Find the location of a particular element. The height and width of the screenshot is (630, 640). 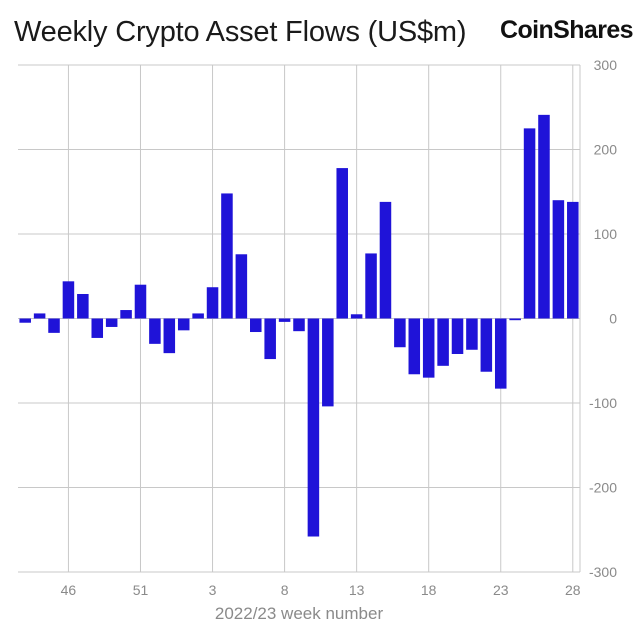

chart-title: Weekly Crypto Asset Flows (US$m) is located at coordinates (240, 32).